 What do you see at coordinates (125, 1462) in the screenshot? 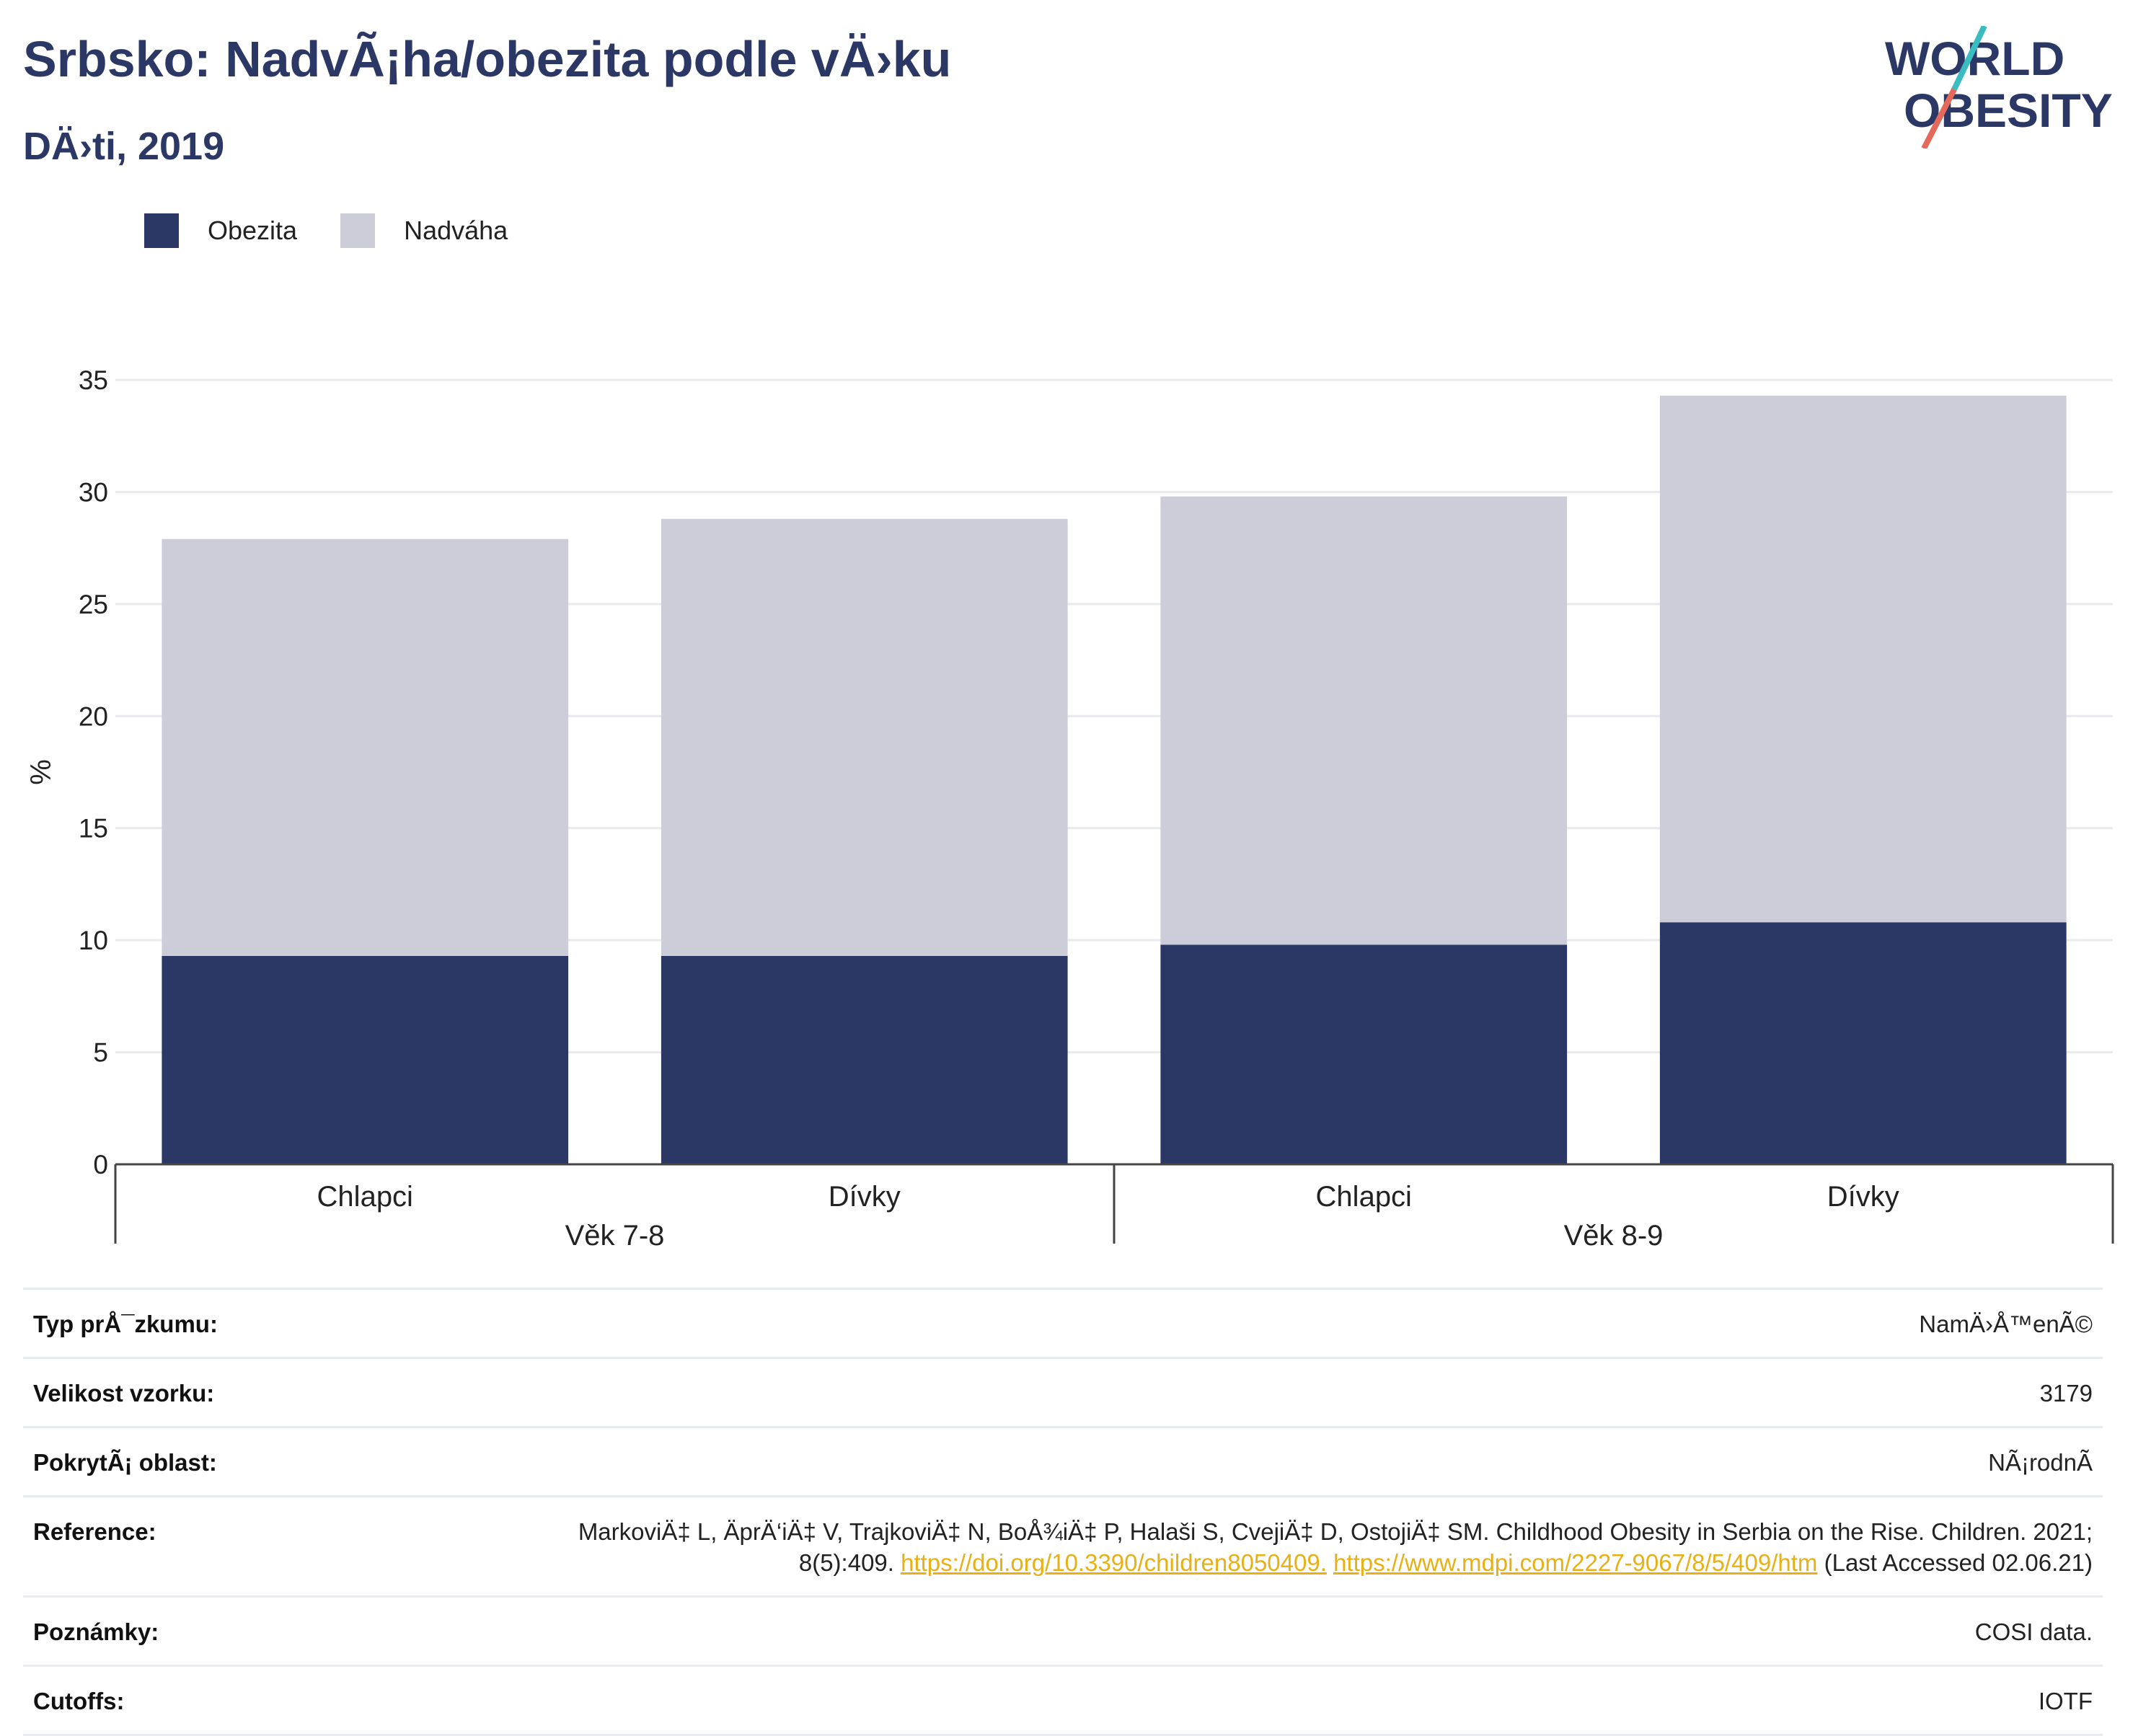
I see `info-label-area-covered: PokrytÃ¡ oblast:` at bounding box center [125, 1462].